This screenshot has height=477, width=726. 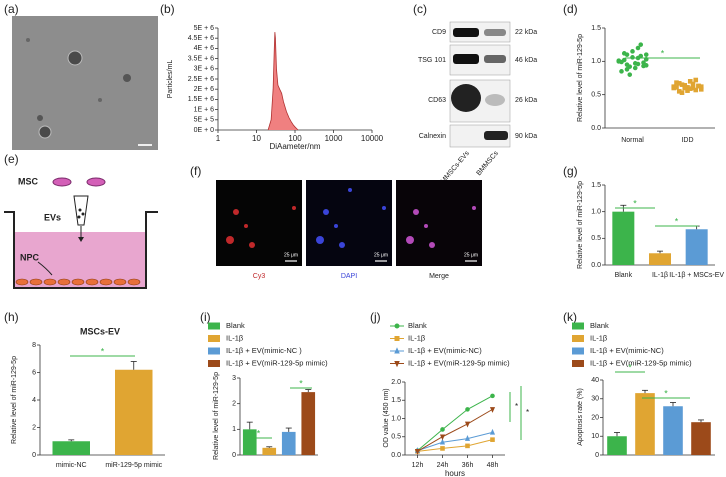 What do you see at coordinates (11, 317) in the screenshot?
I see `panel-label: (h)` at bounding box center [11, 317].